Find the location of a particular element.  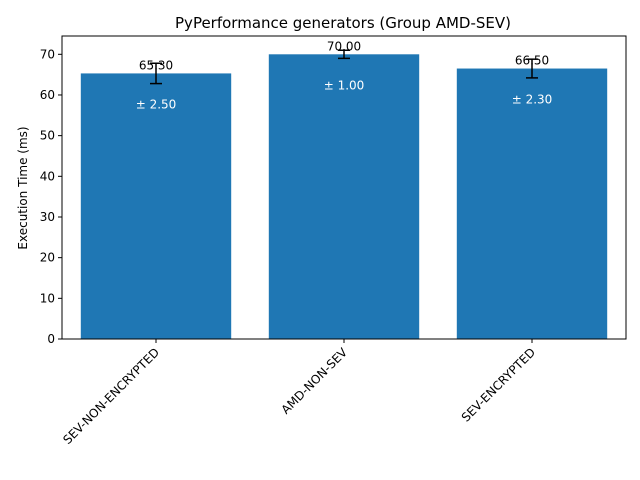

x-tick-label-0: SEV-NON-ENCRYPTED is located at coordinates (111, 396).